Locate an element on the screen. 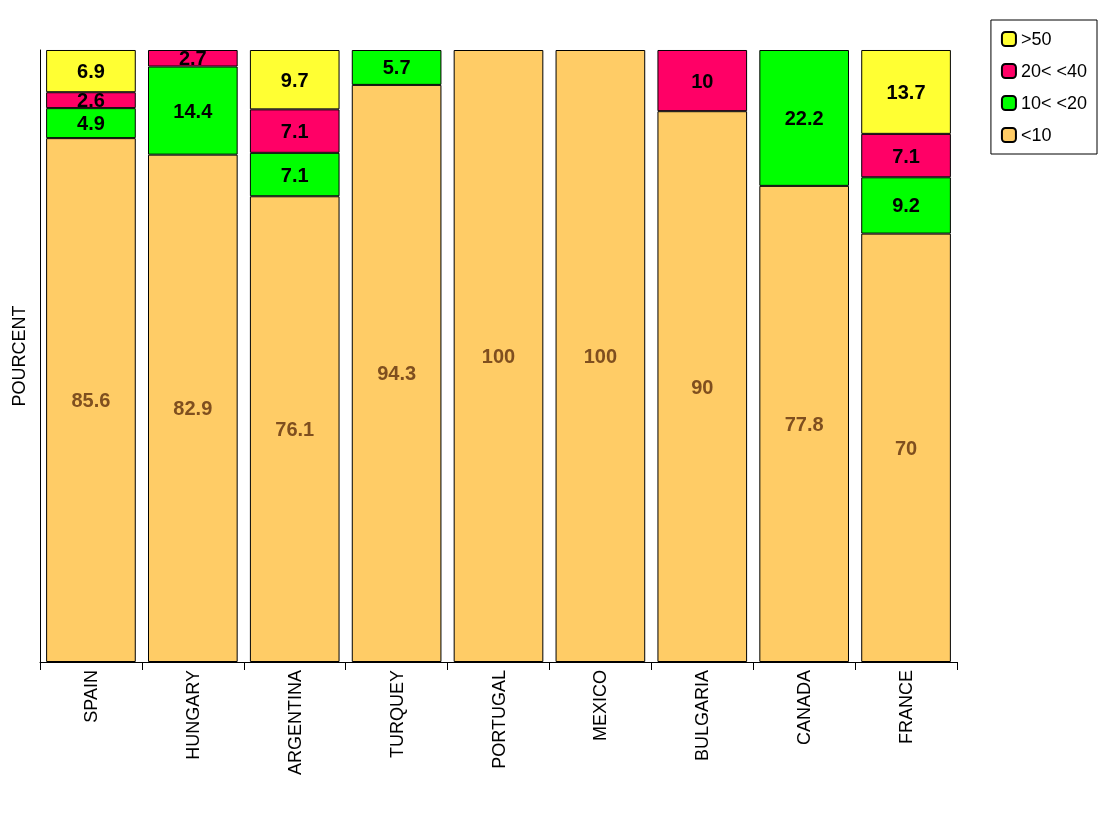 The height and width of the screenshot is (832, 1107). data-label: 6.9 is located at coordinates (91, 71).